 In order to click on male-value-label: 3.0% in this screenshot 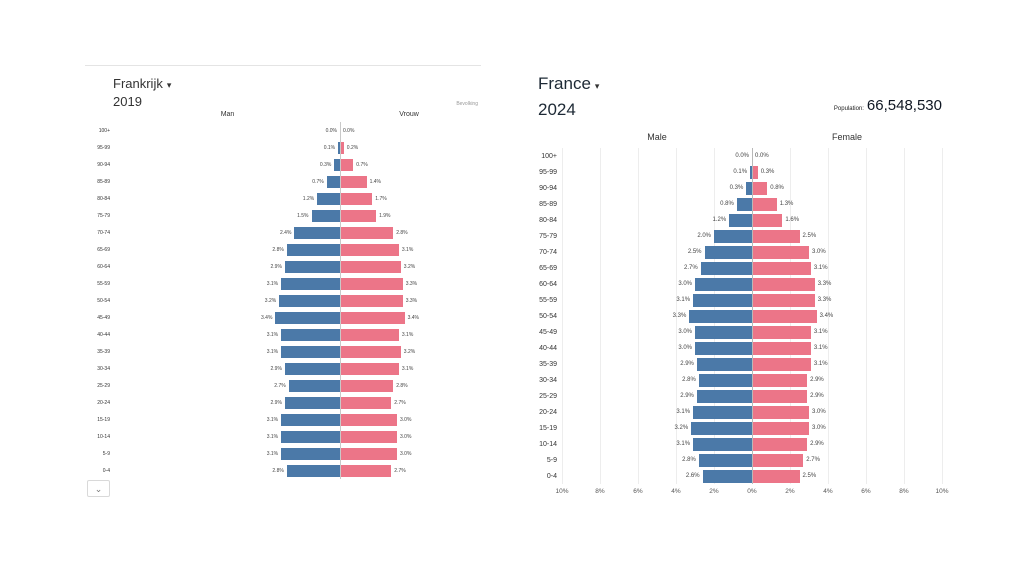, I will do `click(685, 348)`.